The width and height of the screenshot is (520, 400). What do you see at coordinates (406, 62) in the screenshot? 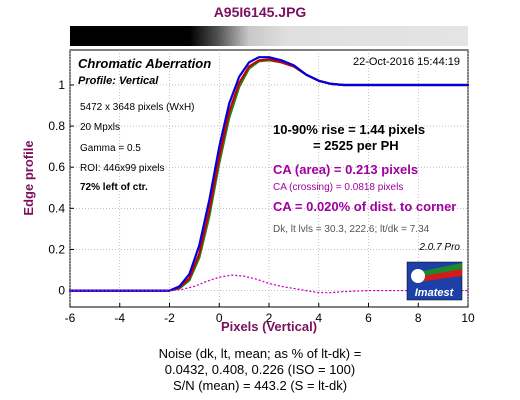
I see `timestamp: 22-Oct-2016 15:44:19` at bounding box center [406, 62].